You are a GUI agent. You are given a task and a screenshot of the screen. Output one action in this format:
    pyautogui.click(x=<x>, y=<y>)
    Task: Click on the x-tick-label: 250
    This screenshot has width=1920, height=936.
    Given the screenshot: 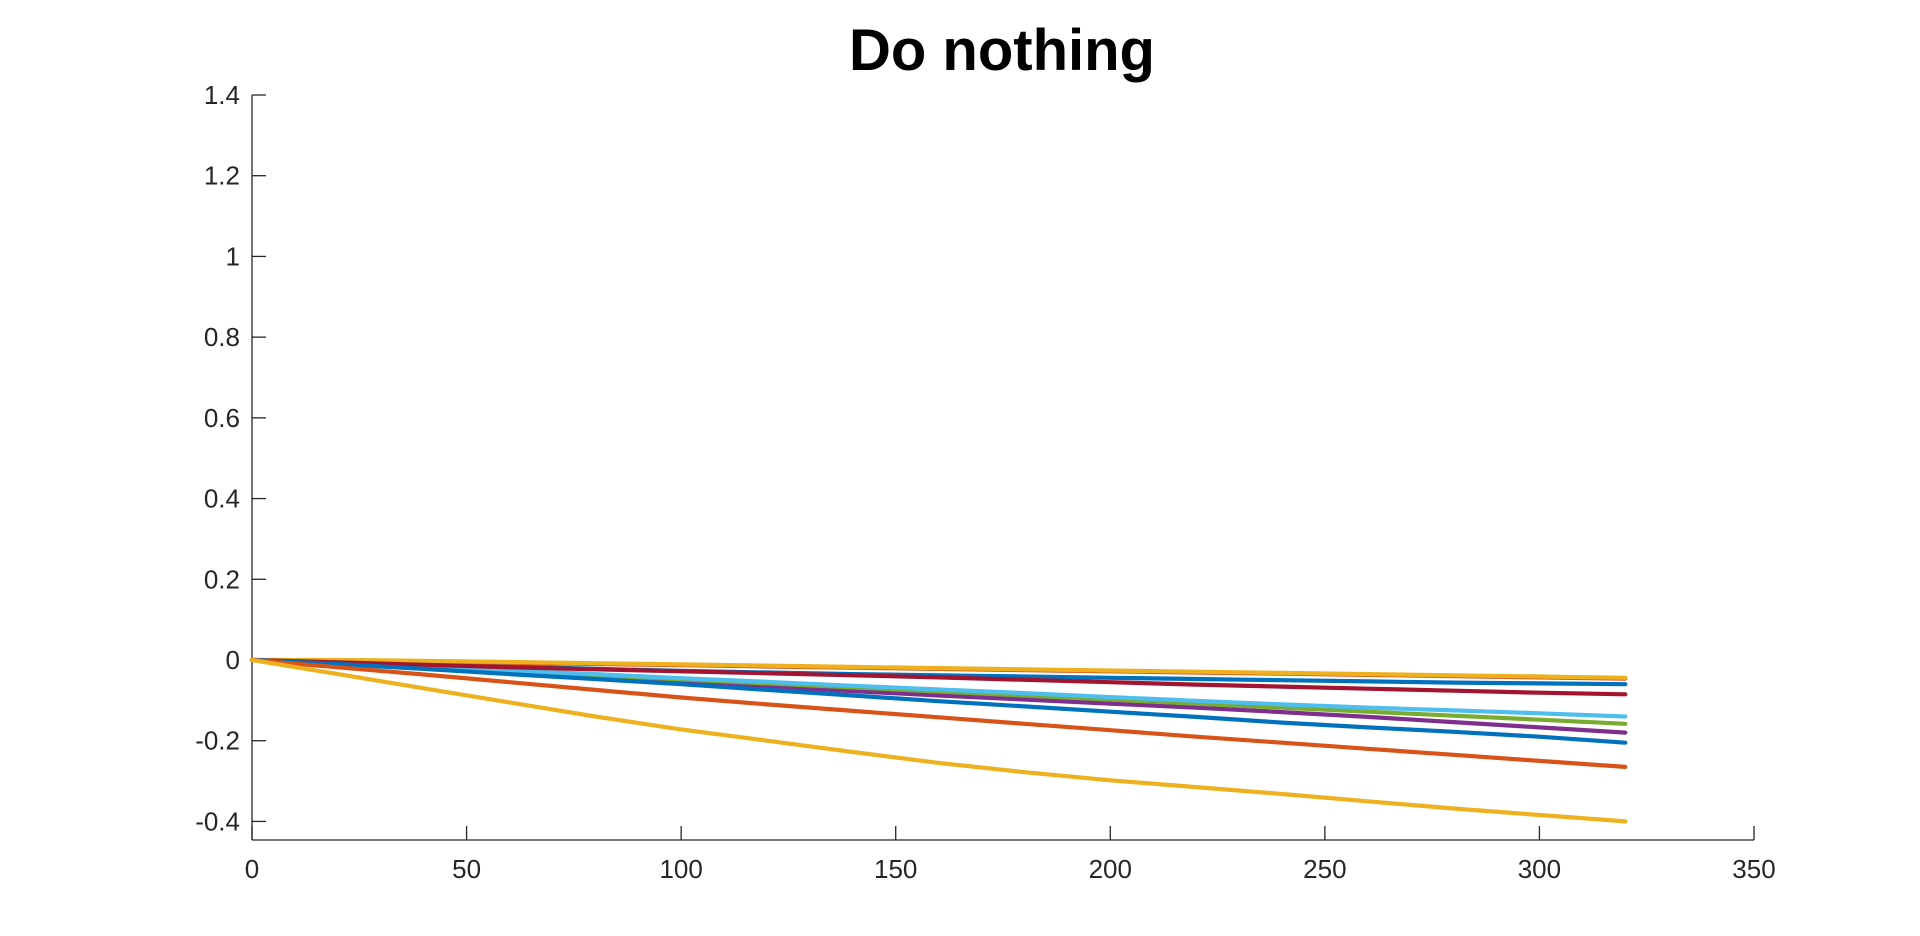 What is the action you would take?
    pyautogui.click(x=1324, y=869)
    